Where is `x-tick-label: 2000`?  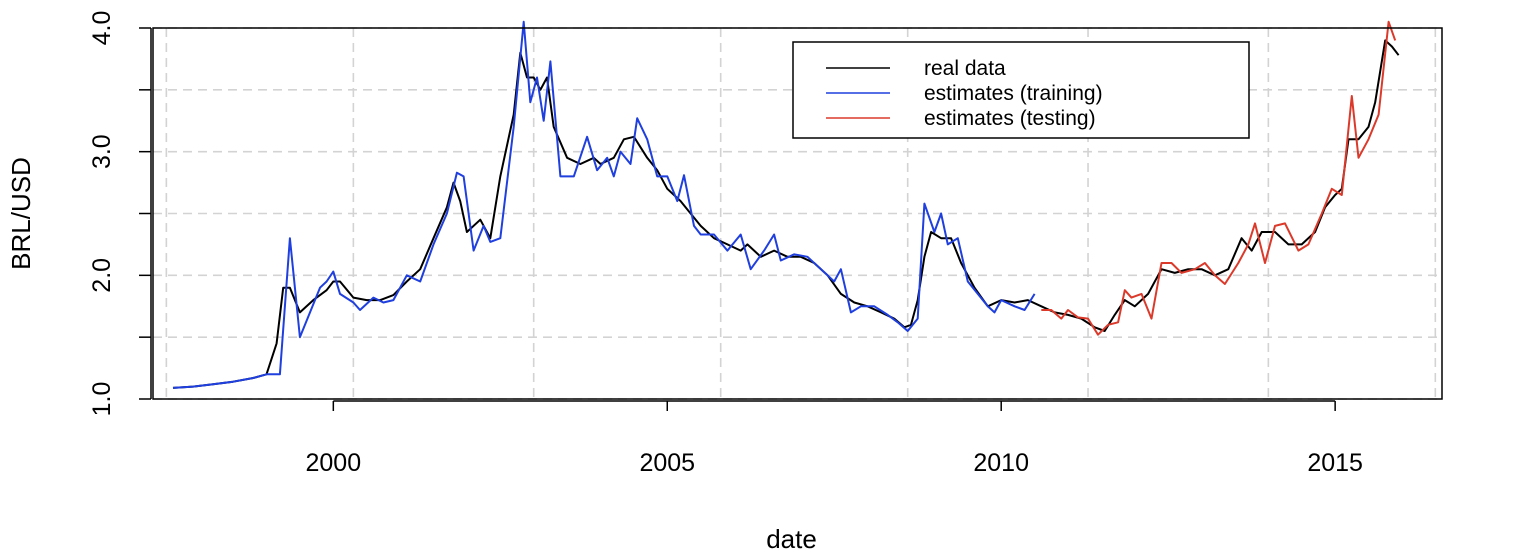 x-tick-label: 2000 is located at coordinates (334, 463).